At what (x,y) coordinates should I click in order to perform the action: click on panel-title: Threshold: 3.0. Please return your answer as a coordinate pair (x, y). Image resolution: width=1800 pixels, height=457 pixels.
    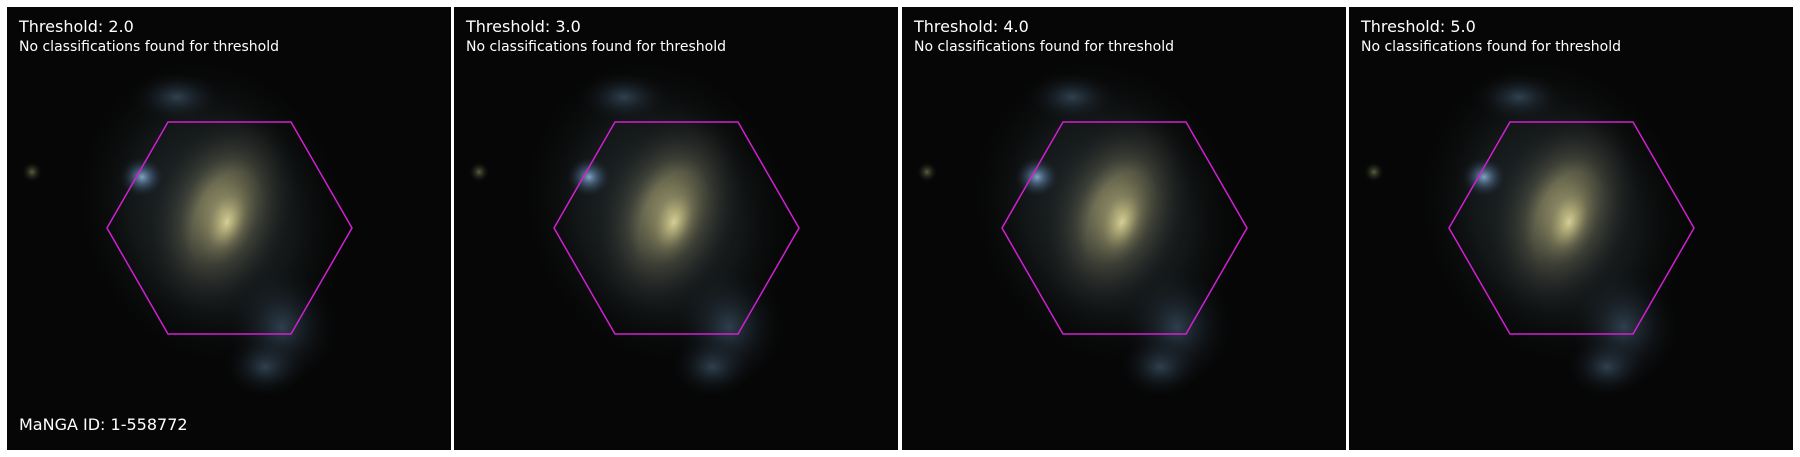
    Looking at the image, I should click on (523, 26).